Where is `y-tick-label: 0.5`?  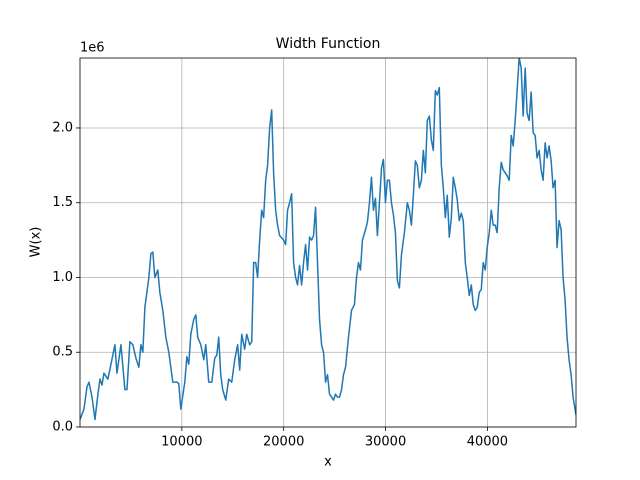 y-tick-label: 0.5 is located at coordinates (62, 352).